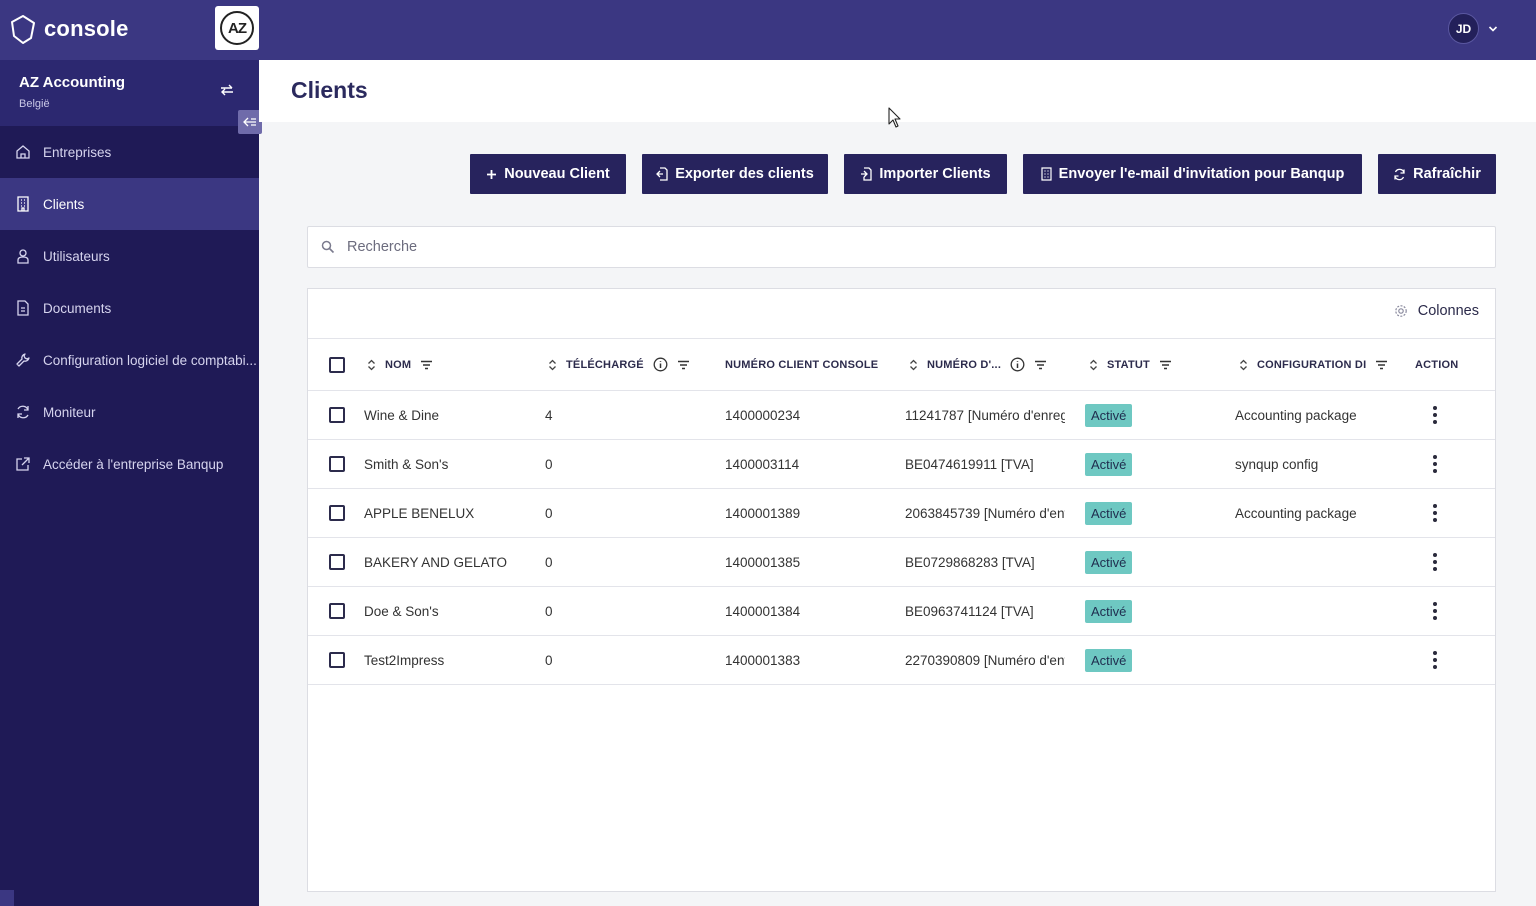 Image resolution: width=1536 pixels, height=906 pixels. What do you see at coordinates (619, 364) in the screenshot?
I see `column-header-downloaded: TÉLÉCHARGÉ` at bounding box center [619, 364].